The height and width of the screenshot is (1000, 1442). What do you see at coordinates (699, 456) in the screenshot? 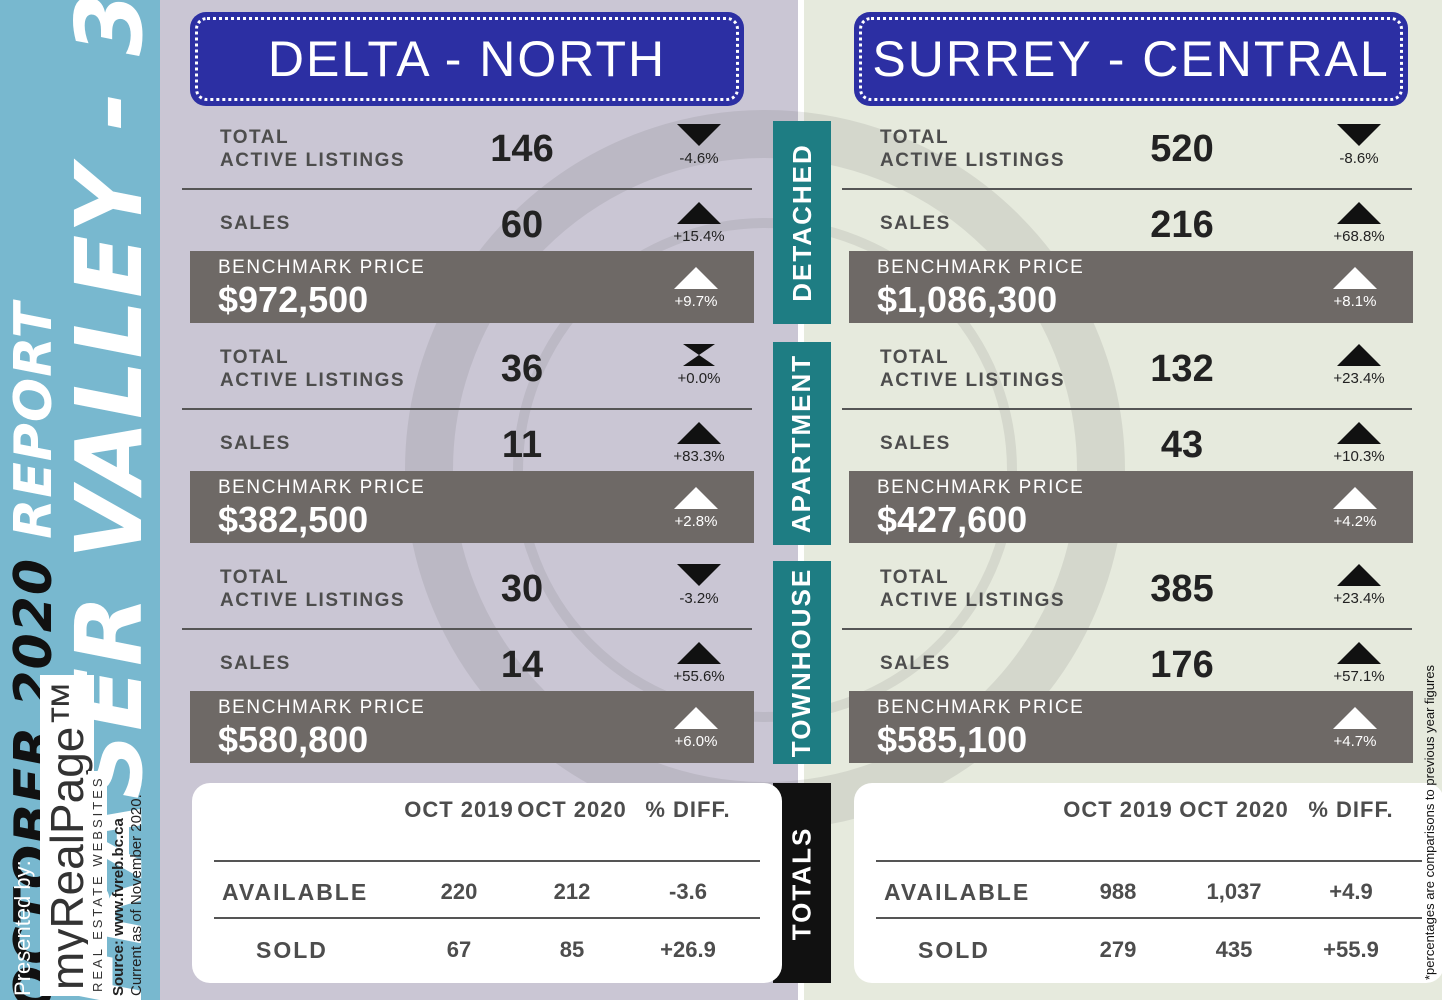
I see `sales-change: +83.3%` at bounding box center [699, 456].